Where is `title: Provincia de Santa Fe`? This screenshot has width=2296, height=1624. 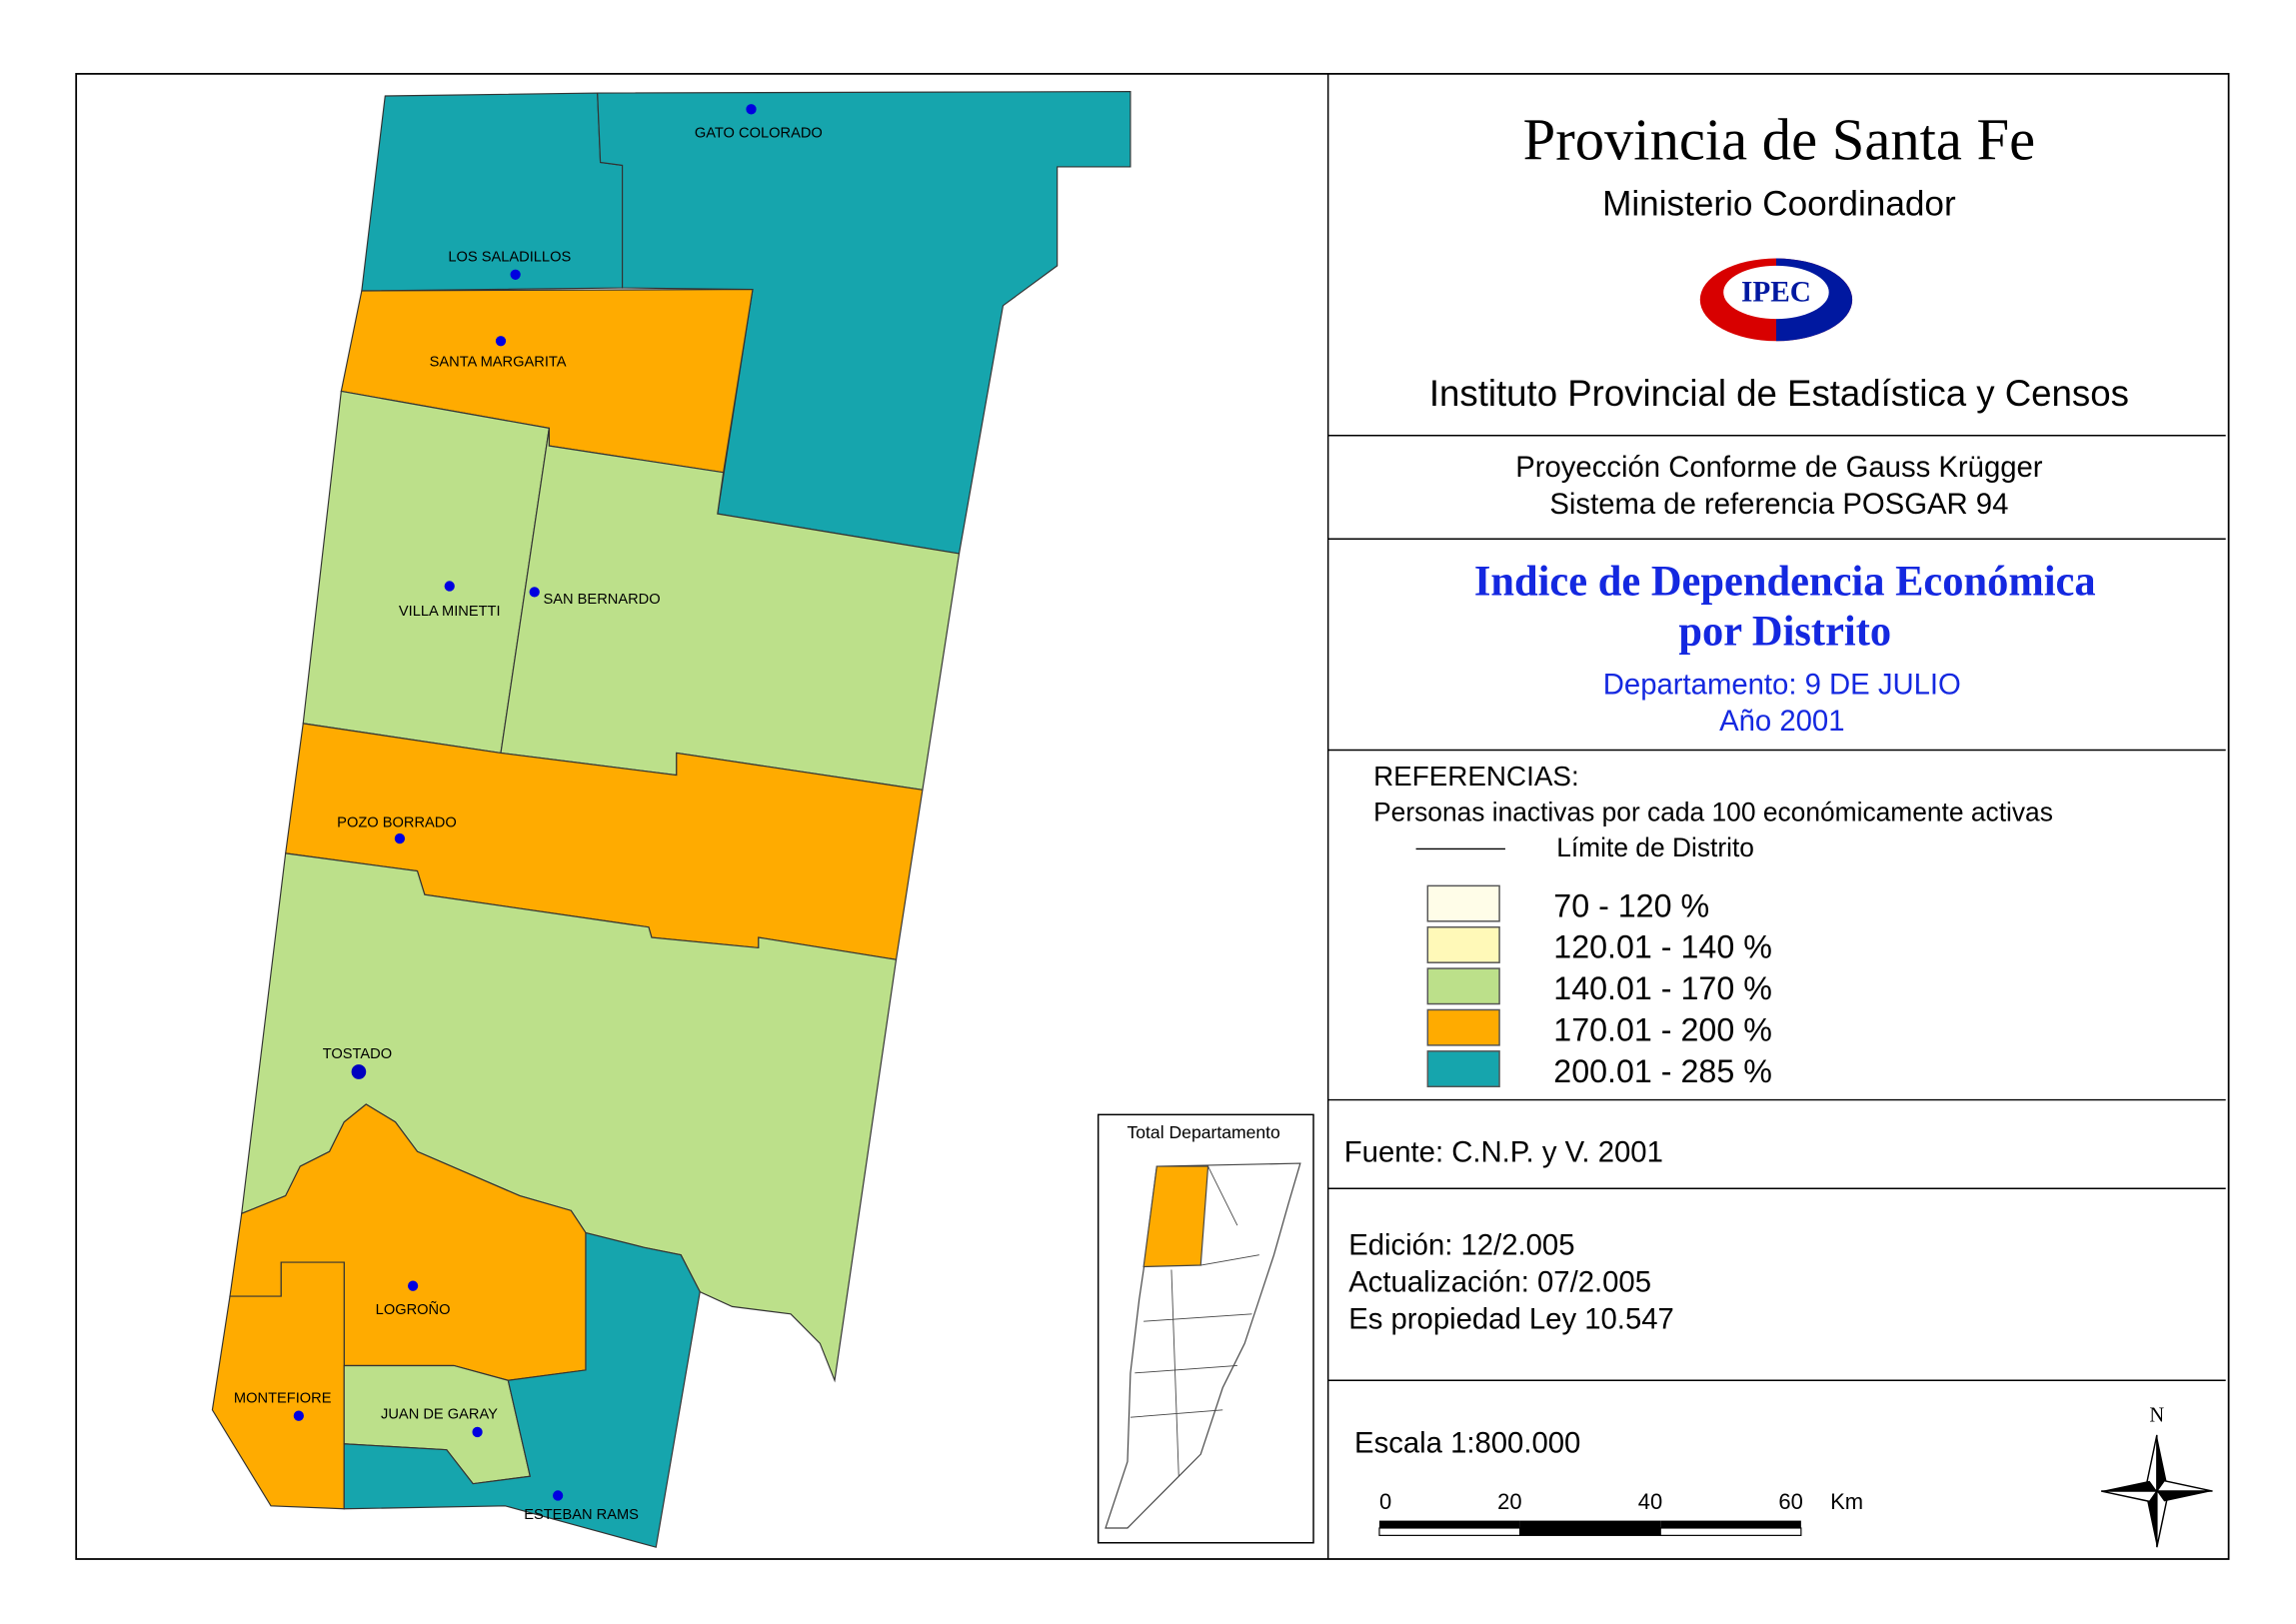 title: Provincia de Santa Fe is located at coordinates (1779, 140).